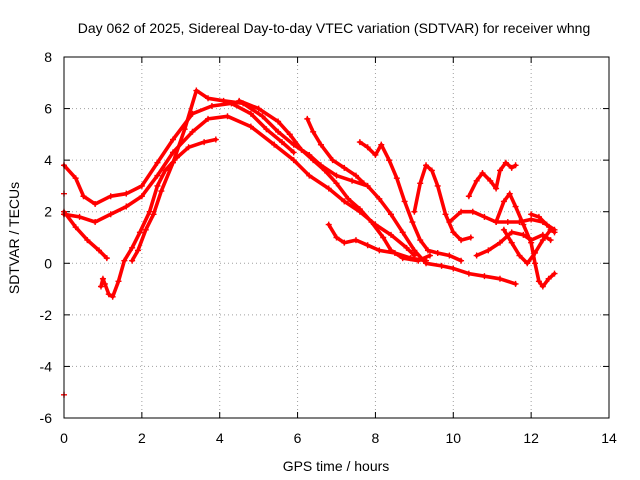  Describe the element at coordinates (64, 438) in the screenshot. I see `x-tick-label: 0` at that location.